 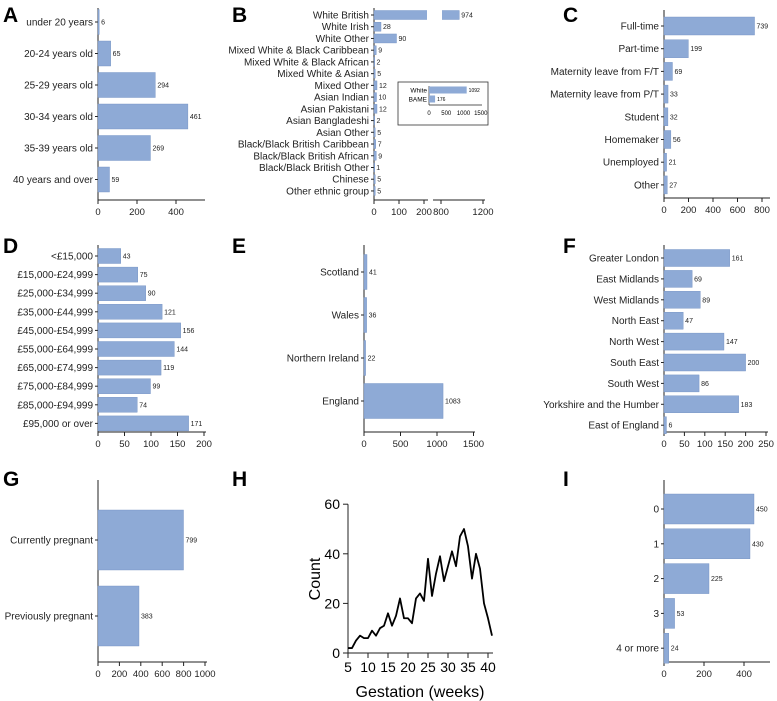 I want to click on axis-break-gap, so click(x=434, y=15).